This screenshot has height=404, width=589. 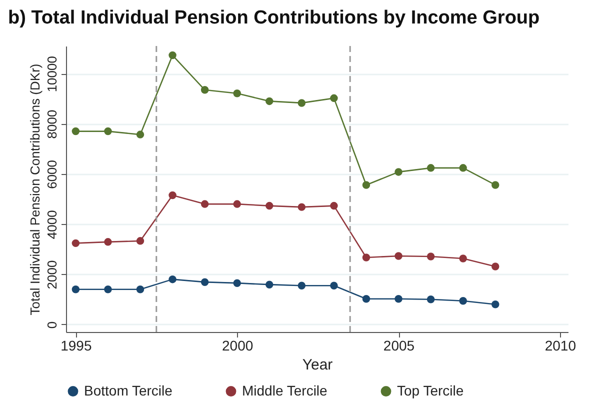 What do you see at coordinates (52, 325) in the screenshot?
I see `y-tick-label: 0` at bounding box center [52, 325].